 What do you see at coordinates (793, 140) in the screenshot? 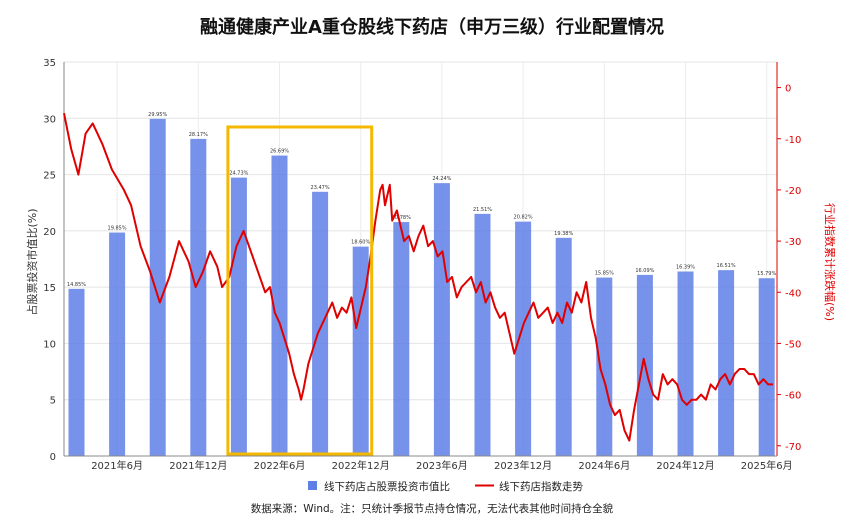
I see `right-tick-label: -10` at bounding box center [793, 140].